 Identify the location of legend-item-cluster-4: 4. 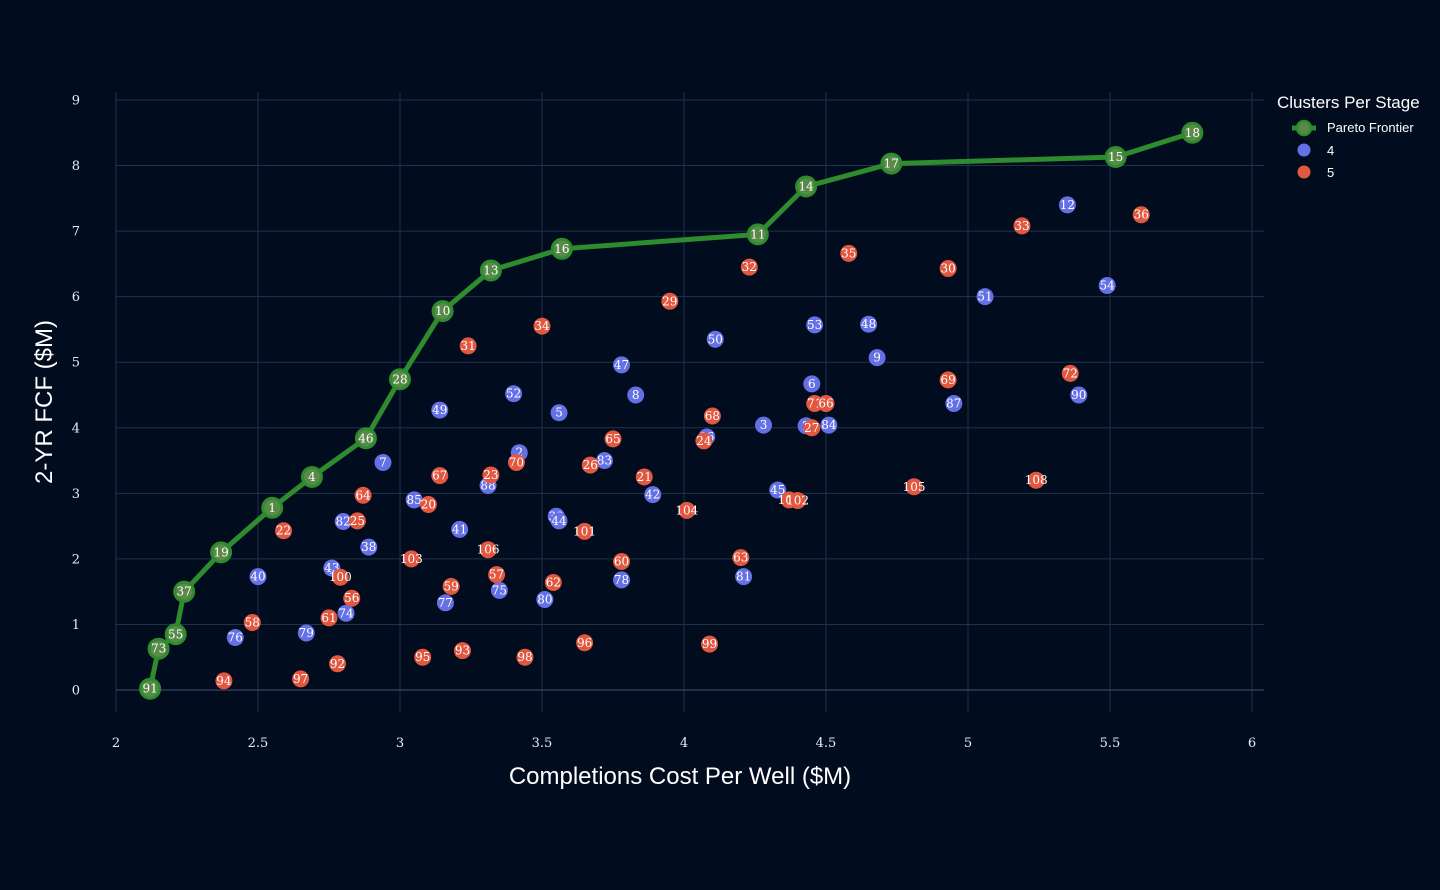
(1316, 150).